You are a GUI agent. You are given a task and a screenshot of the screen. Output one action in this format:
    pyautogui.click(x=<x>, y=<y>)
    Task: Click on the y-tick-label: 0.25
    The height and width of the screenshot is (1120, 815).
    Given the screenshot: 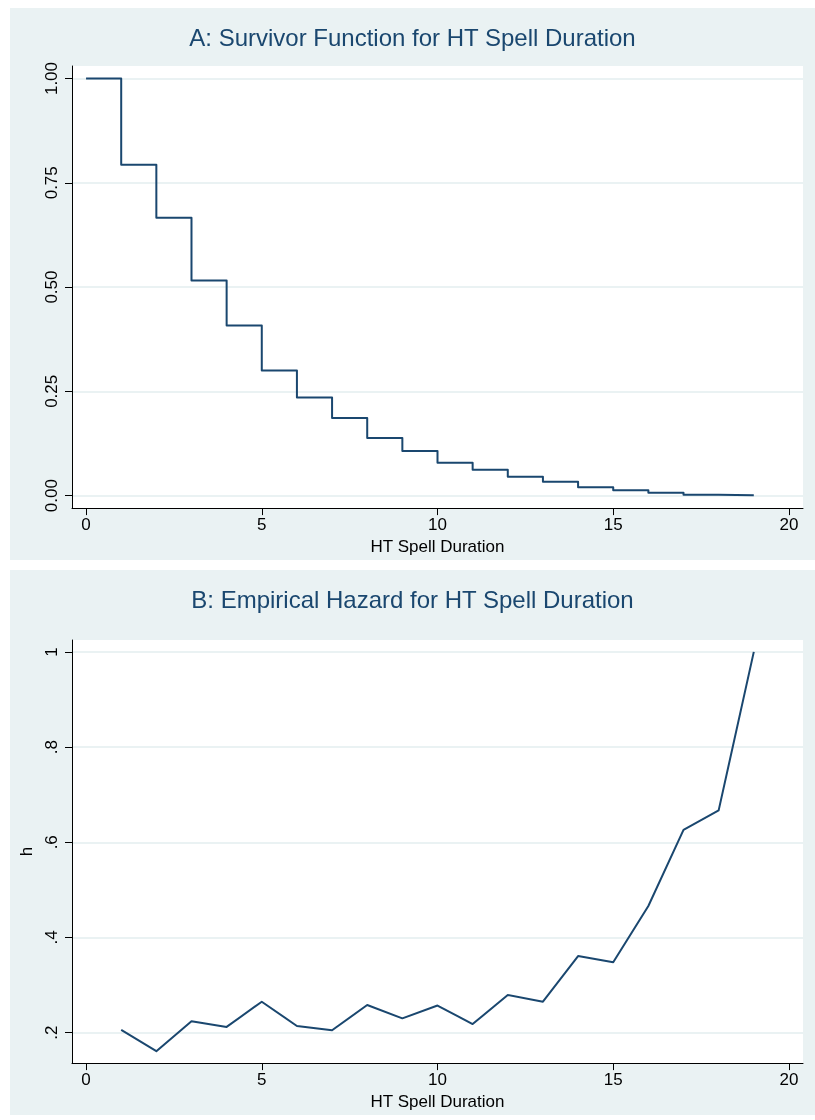 What is the action you would take?
    pyautogui.click(x=51, y=391)
    